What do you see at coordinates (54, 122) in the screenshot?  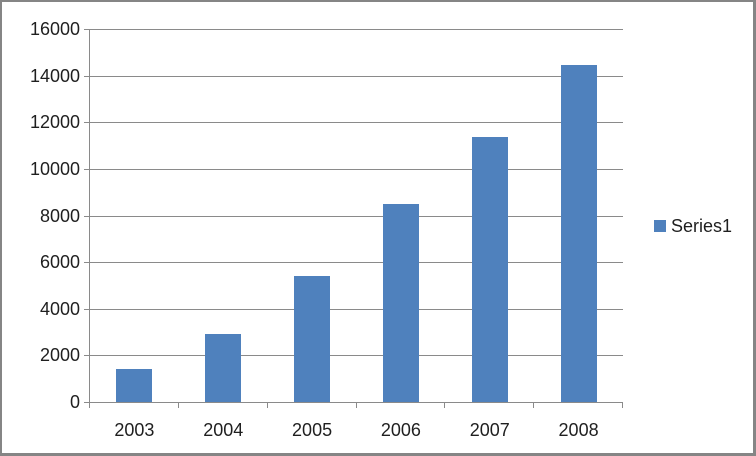 I see `y-axis-tick-label: 12000` at bounding box center [54, 122].